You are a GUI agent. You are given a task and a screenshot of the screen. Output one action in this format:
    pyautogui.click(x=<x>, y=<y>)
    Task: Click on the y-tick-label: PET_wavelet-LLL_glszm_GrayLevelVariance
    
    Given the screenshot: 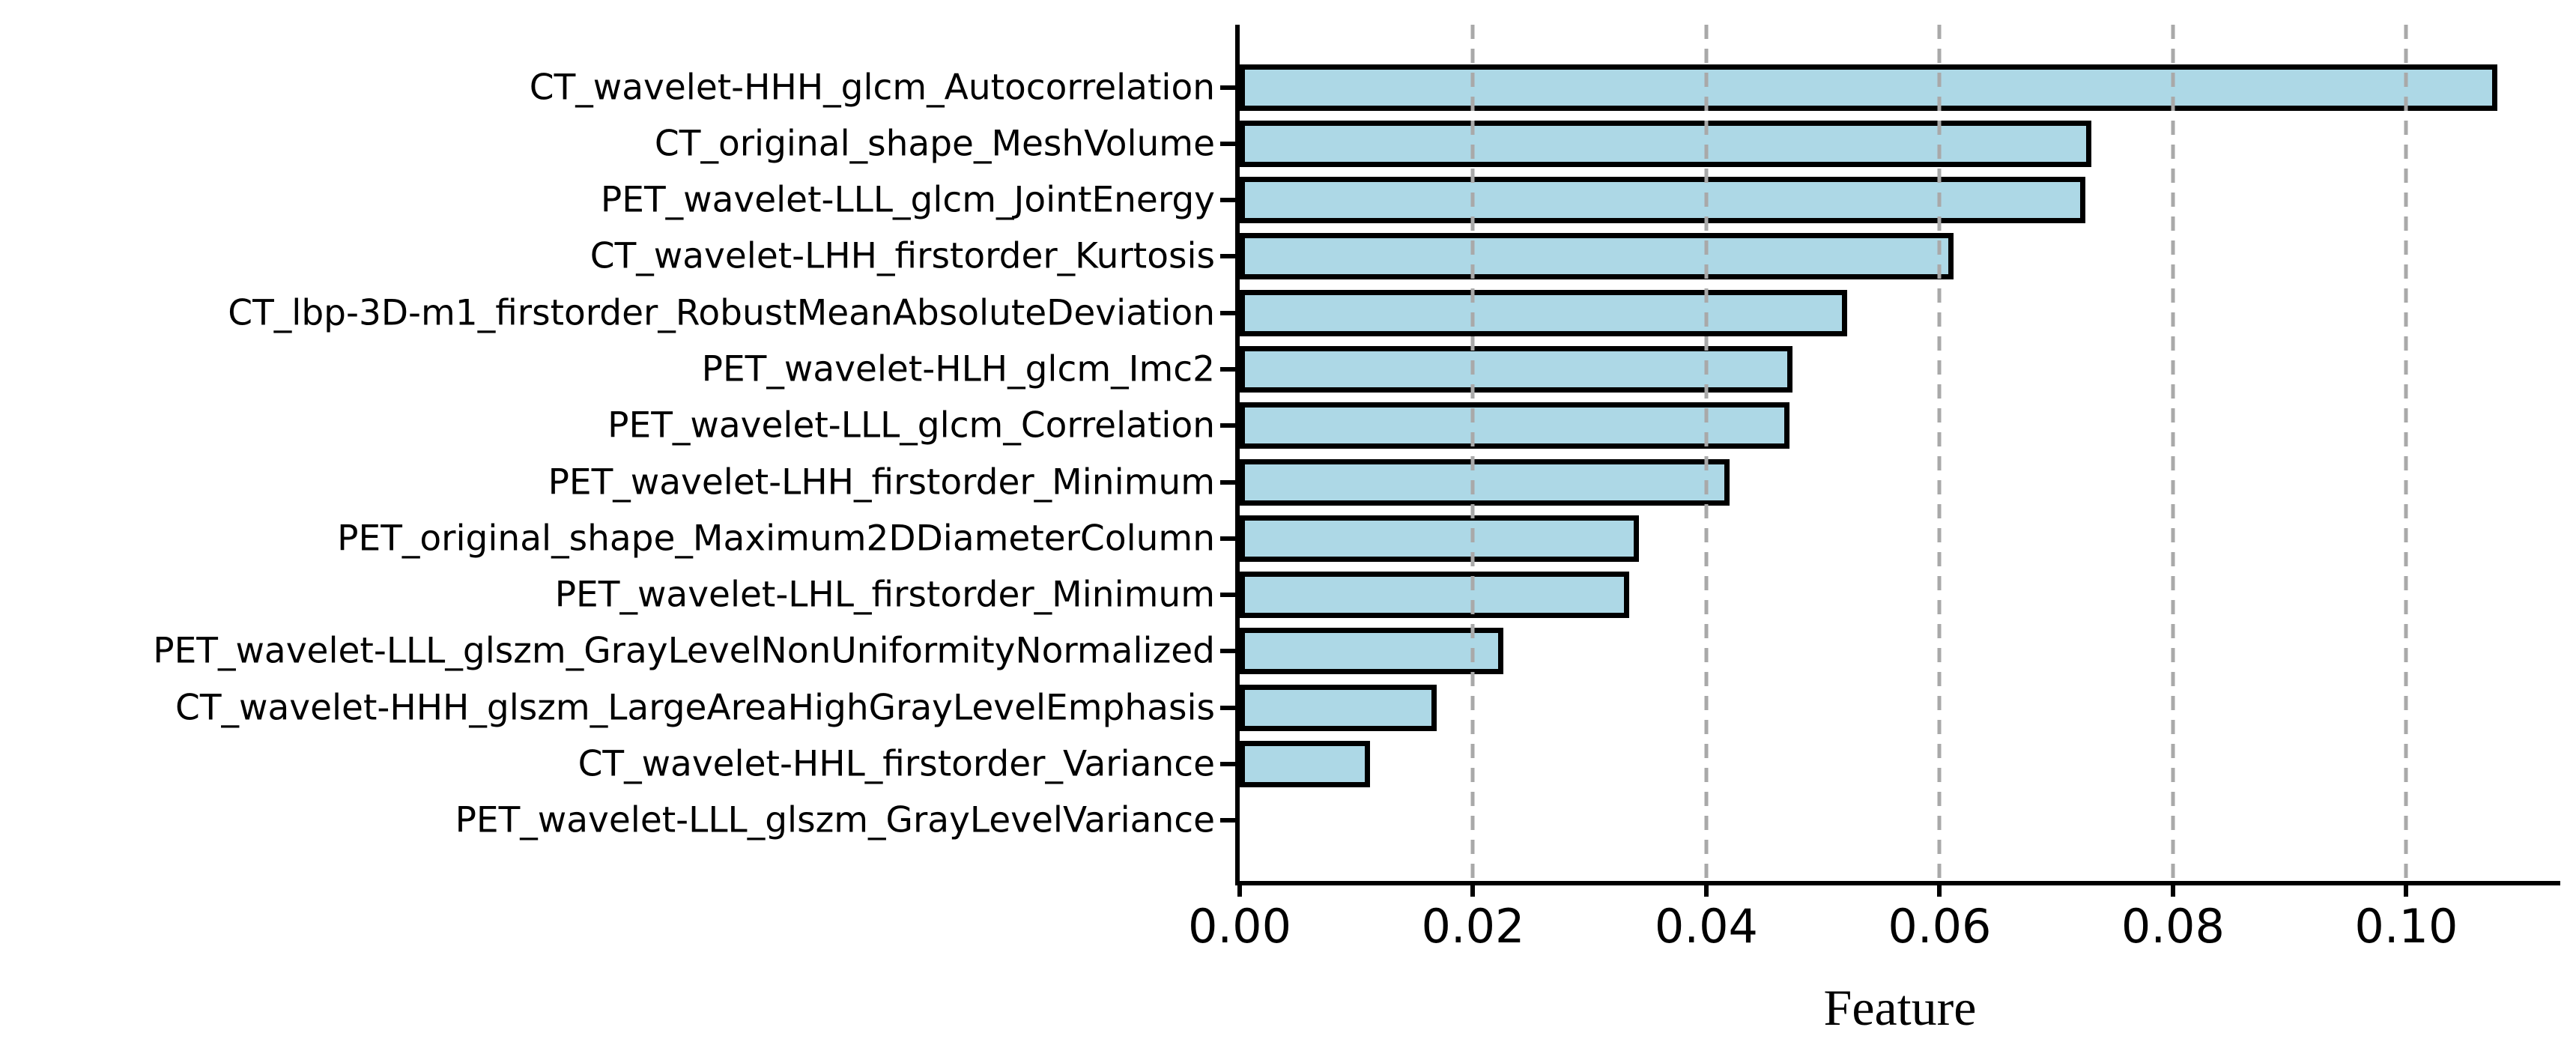 What is the action you would take?
    pyautogui.click(x=835, y=820)
    